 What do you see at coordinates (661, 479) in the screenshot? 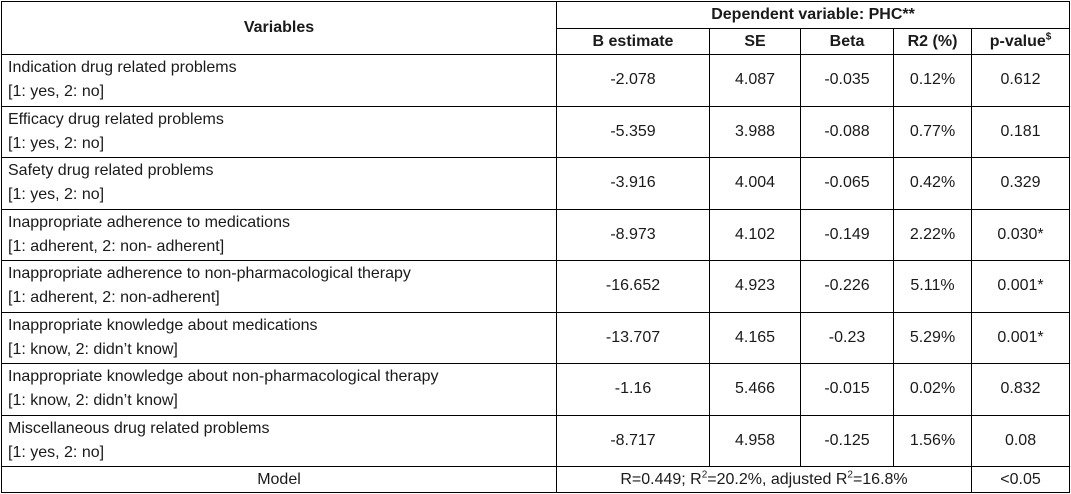
I see `model-r-text: R=0.449; R` at bounding box center [661, 479].